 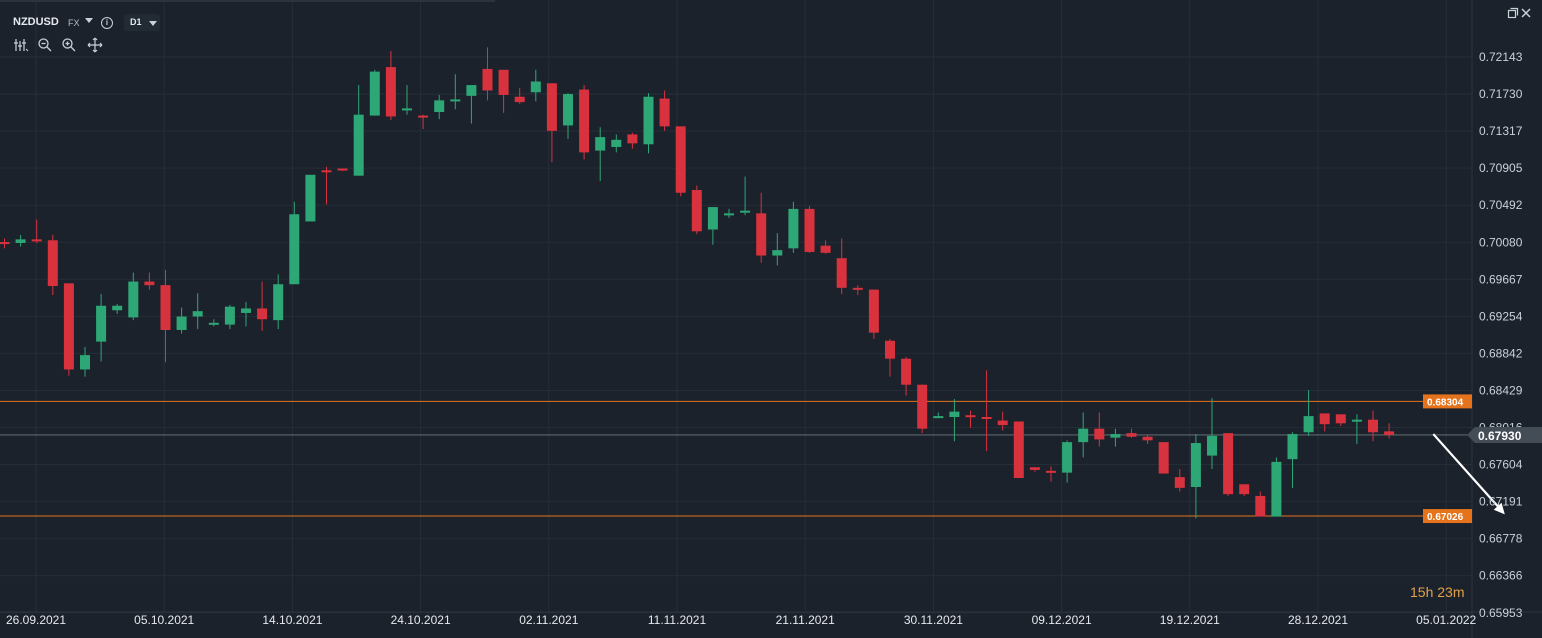 I want to click on y-tick-label: 0.67604, so click(x=1501, y=465).